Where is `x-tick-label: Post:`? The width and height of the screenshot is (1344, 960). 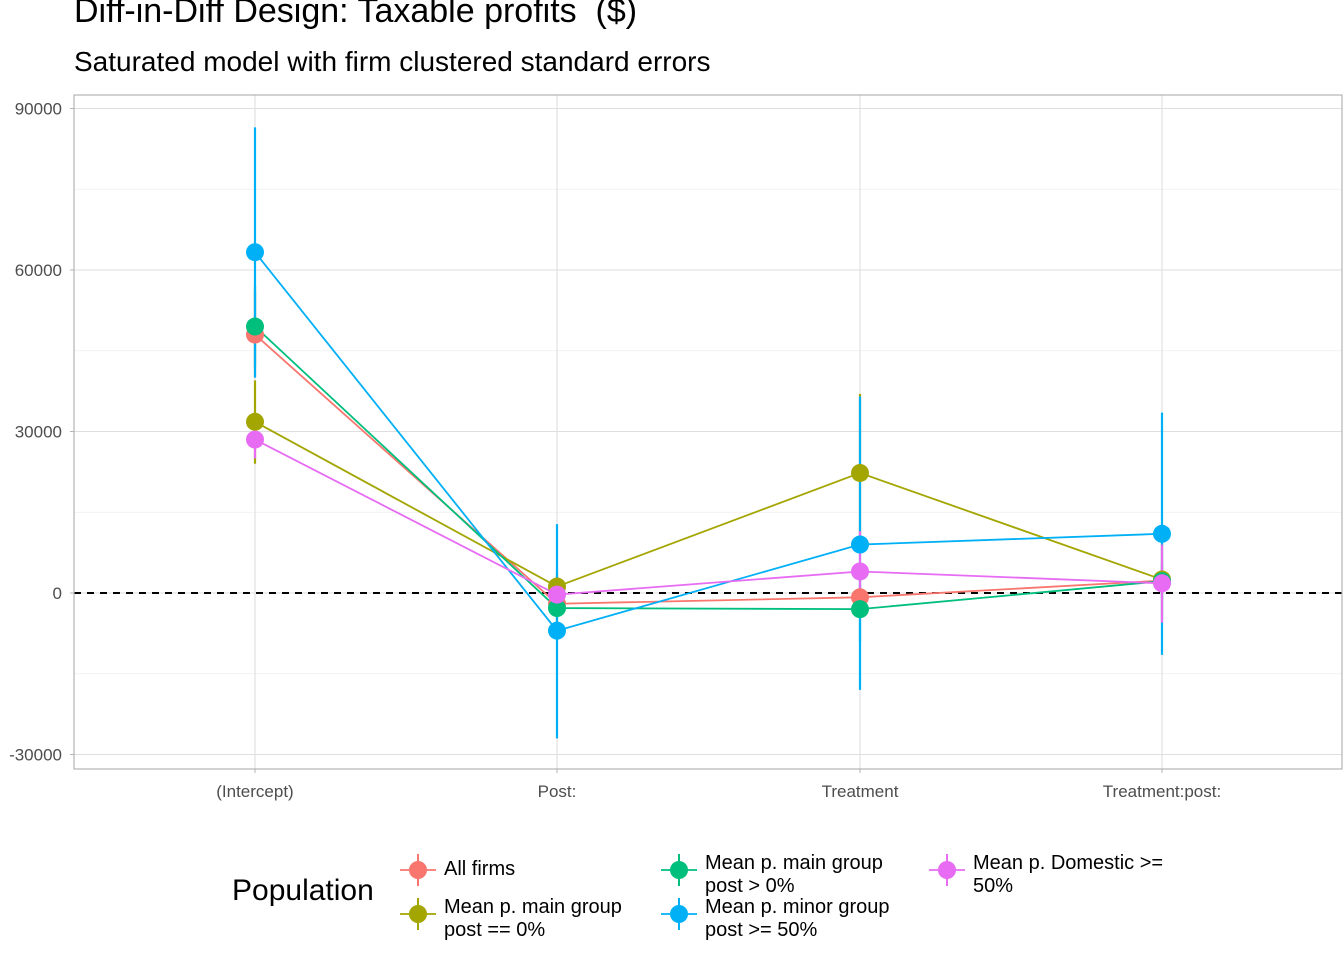 x-tick-label: Post: is located at coordinates (557, 791).